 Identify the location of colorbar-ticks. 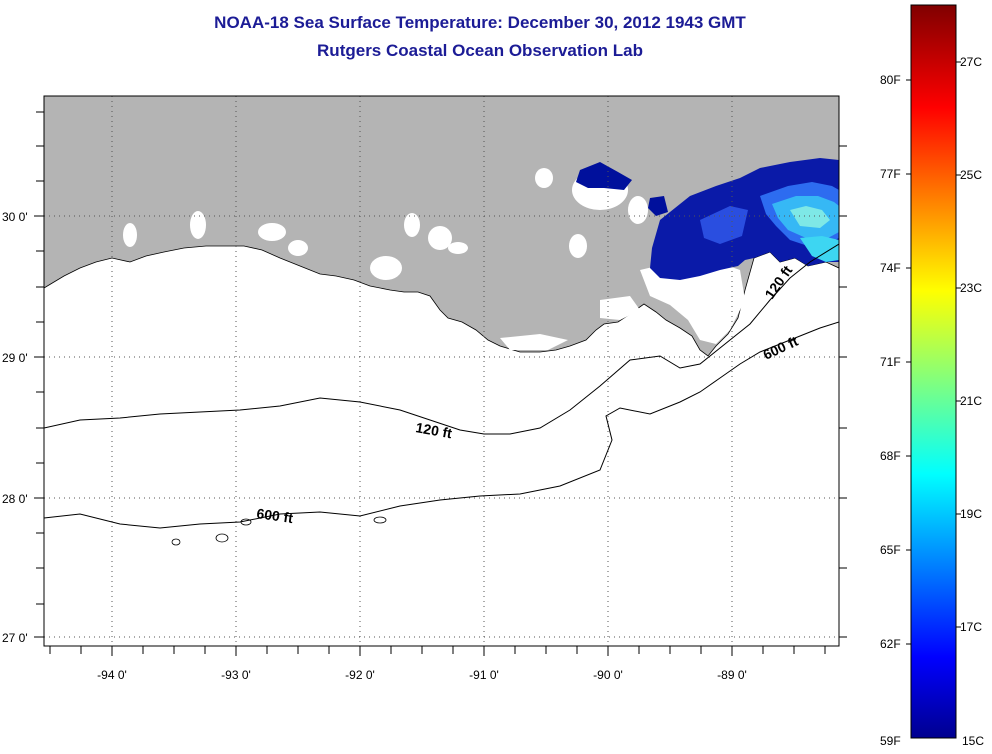
(933, 353).